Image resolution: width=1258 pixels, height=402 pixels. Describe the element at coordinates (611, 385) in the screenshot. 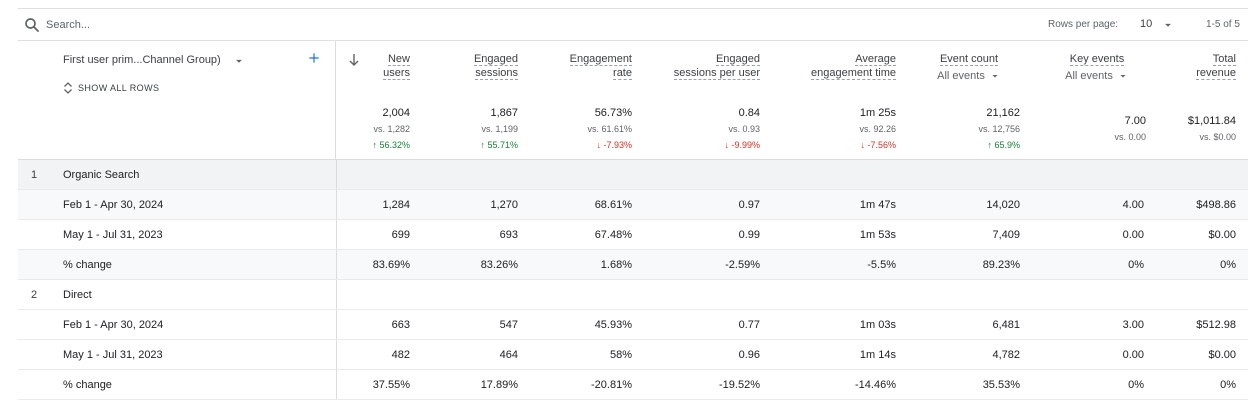

I see `table-cell: -20.81%` at that location.